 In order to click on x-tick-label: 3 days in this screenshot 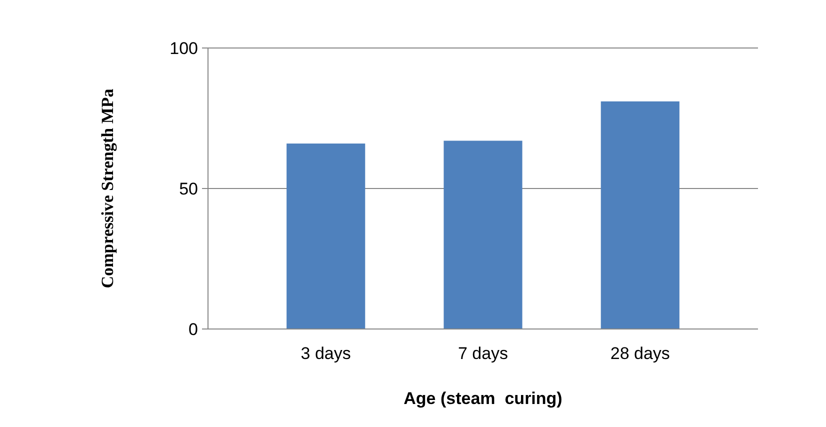, I will do `click(325, 353)`.